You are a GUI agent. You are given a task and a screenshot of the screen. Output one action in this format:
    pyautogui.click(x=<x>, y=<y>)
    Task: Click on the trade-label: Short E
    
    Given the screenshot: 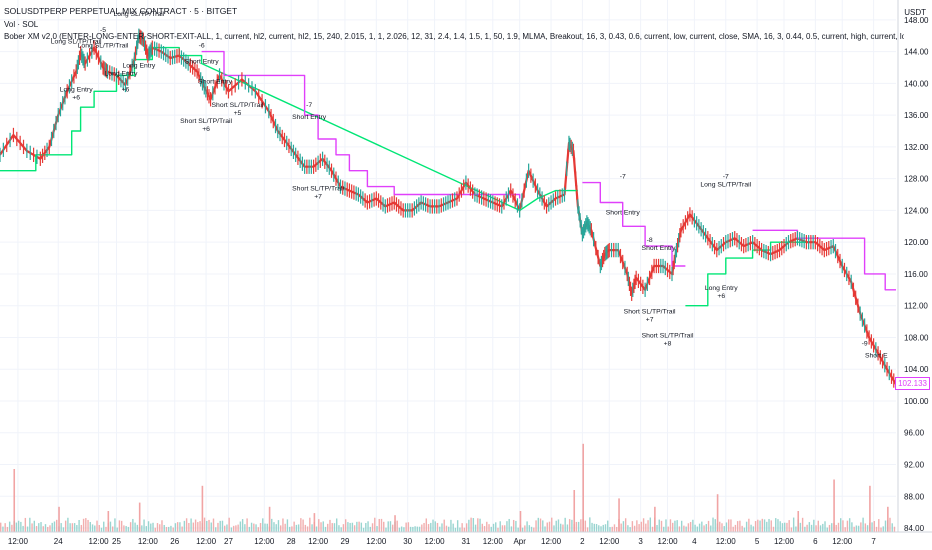 What is the action you would take?
    pyautogui.click(x=876, y=355)
    